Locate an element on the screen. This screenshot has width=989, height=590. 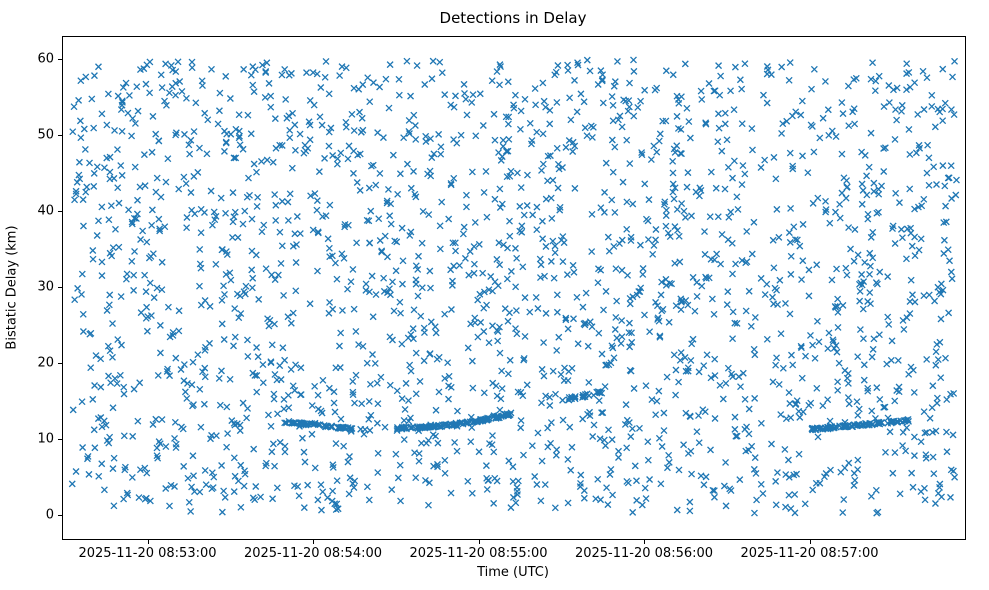
x-tick-label: 2025-11-20 08:53:00 is located at coordinates (147, 553).